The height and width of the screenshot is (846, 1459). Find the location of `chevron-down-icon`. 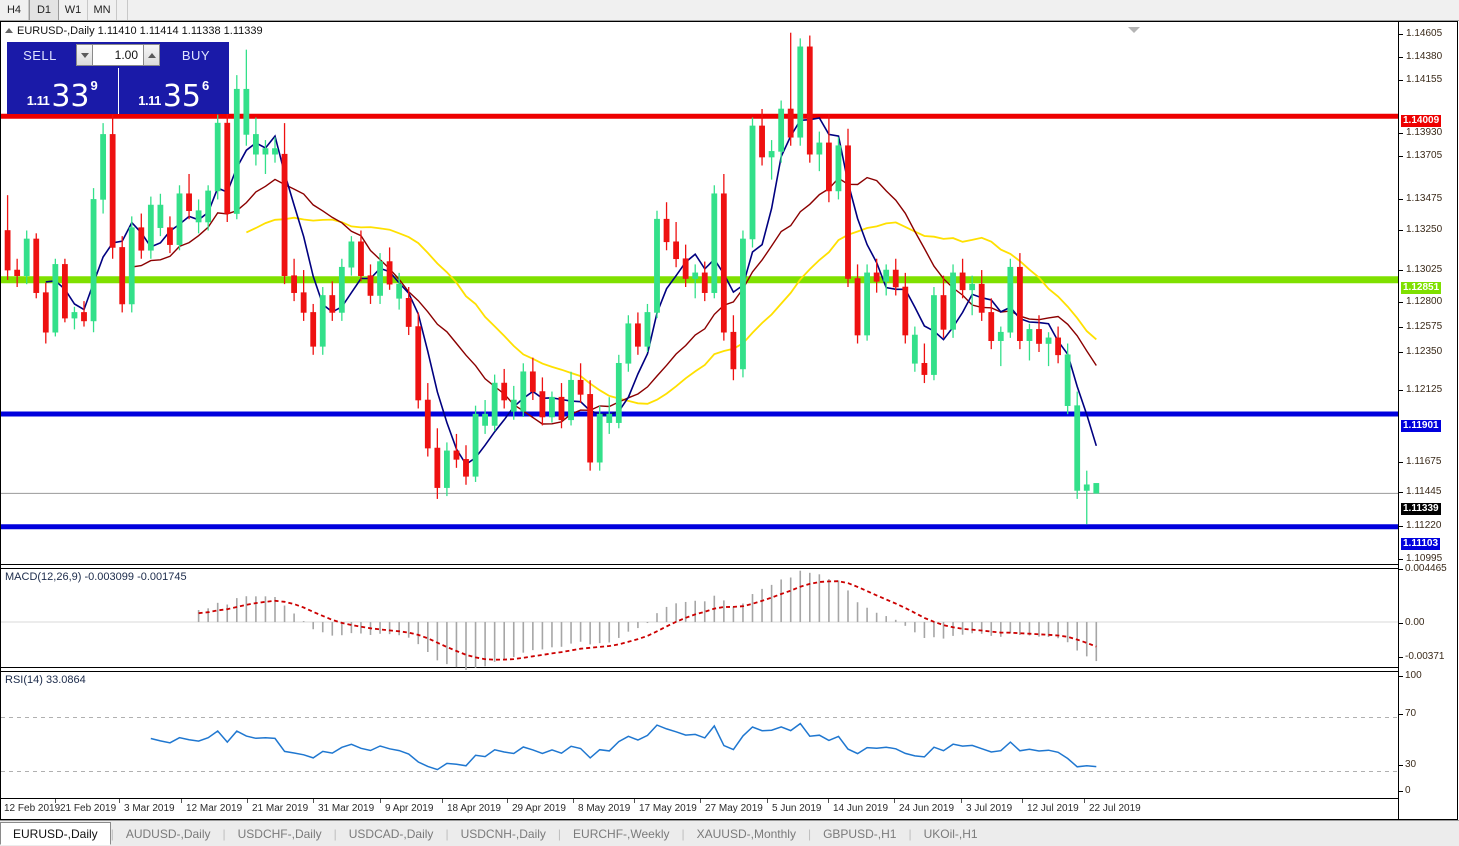

chevron-down-icon is located at coordinates (84, 55).